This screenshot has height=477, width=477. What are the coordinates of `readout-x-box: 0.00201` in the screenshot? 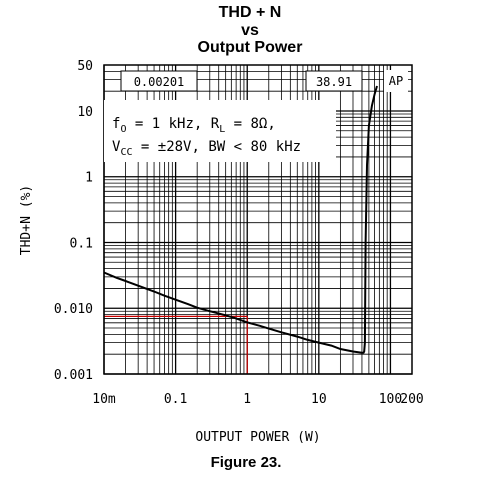 It's located at (159, 81).